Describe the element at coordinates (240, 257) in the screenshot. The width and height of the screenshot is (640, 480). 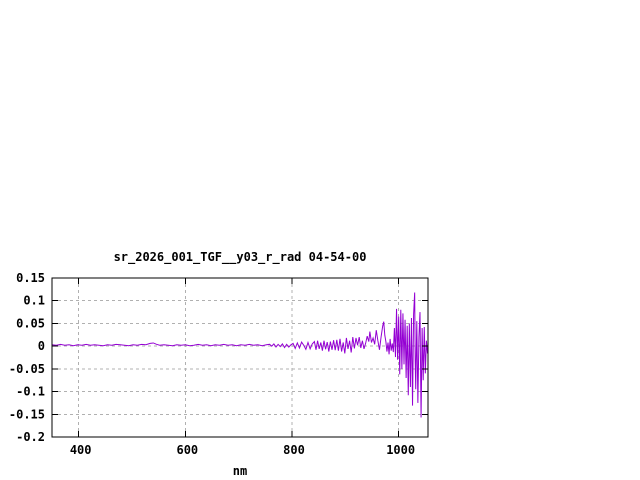
I see `chart-title: sr_2026_001_TGF__y03_r_rad 04-54-00` at that location.